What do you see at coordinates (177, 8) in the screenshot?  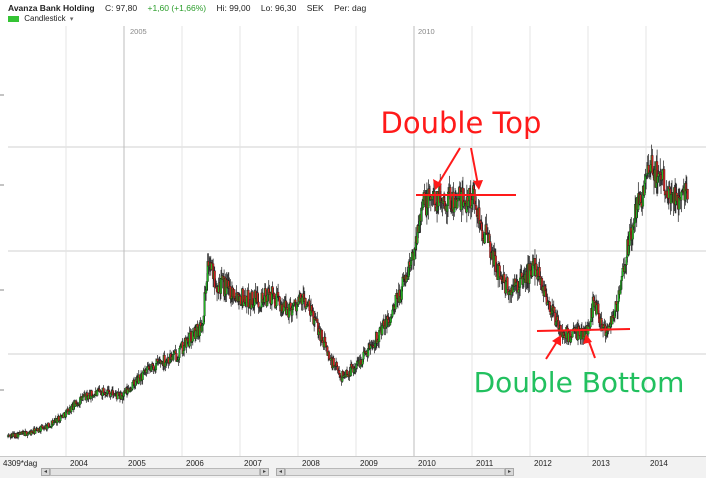 I see `change-value: +1,60 (+1,66%)` at bounding box center [177, 8].